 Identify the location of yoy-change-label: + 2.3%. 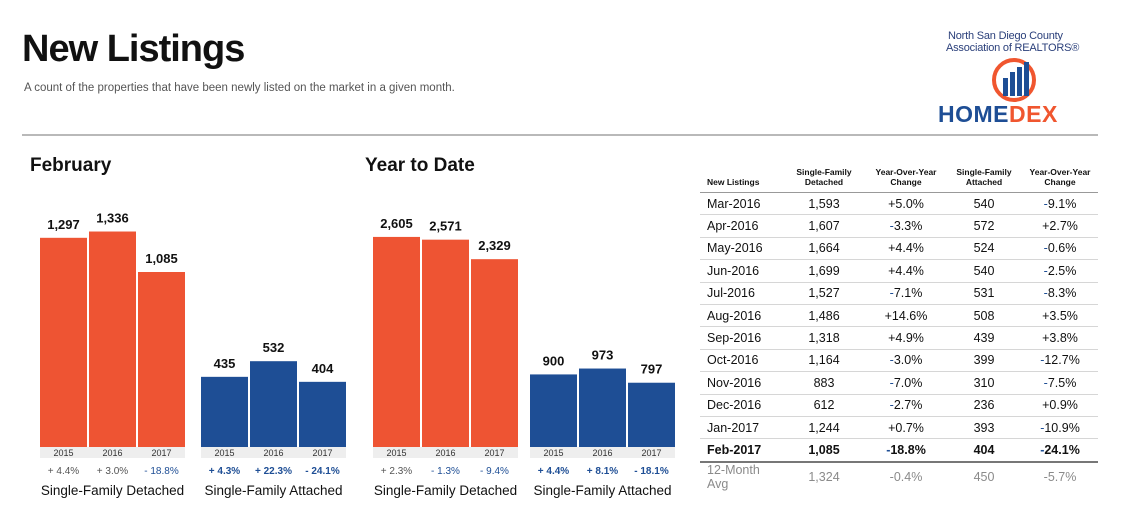
(397, 471).